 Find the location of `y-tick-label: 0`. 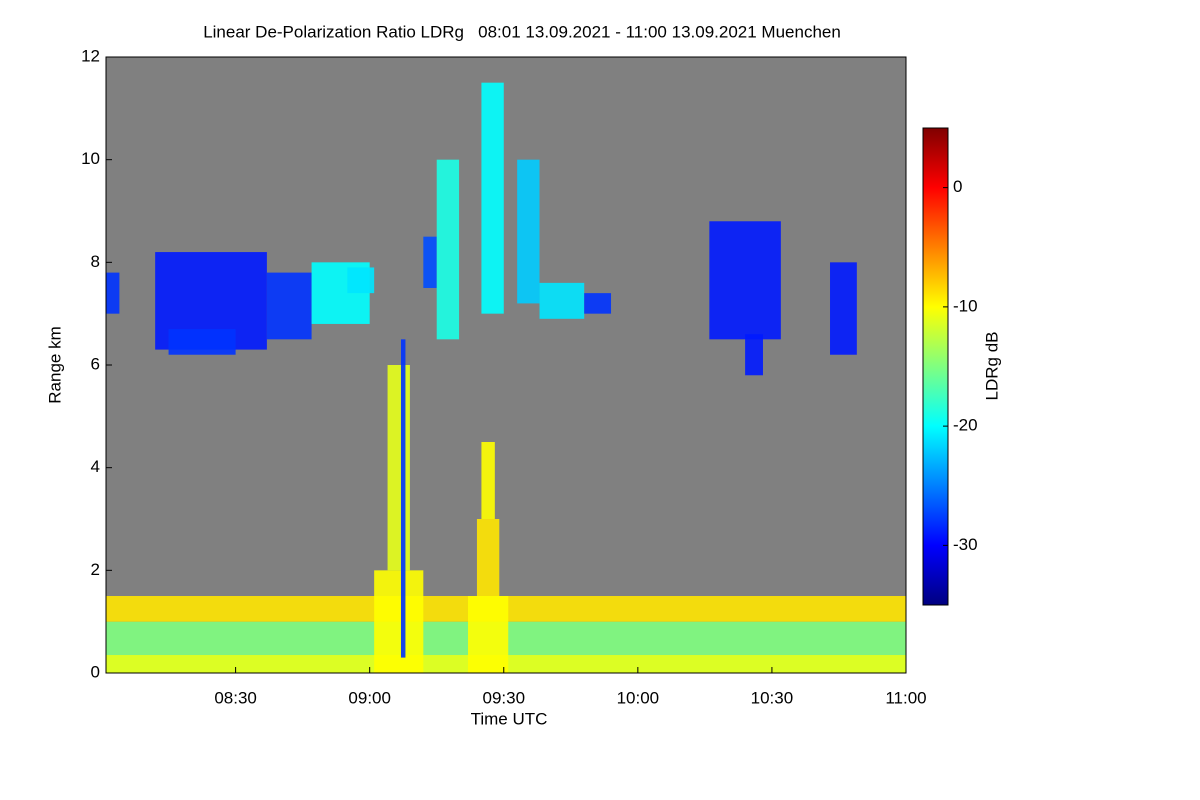

y-tick-label: 0 is located at coordinates (95, 671).